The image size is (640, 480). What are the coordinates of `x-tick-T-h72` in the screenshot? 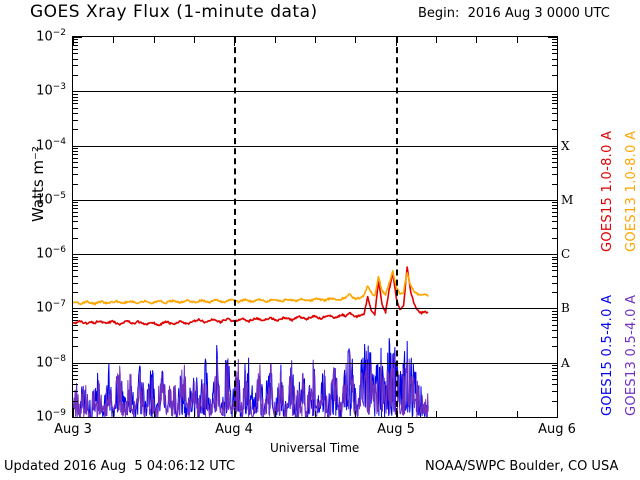 It's located at (557, 41).